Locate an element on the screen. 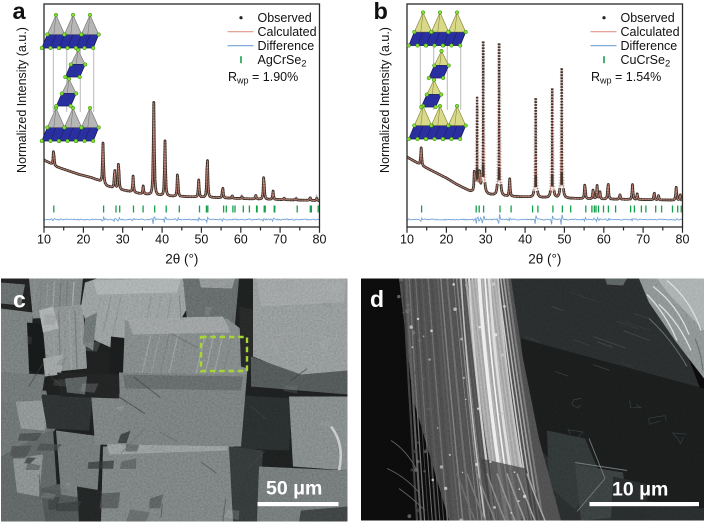 This screenshot has height=528, width=709. svg-text: d is located at coordinates (377, 299).